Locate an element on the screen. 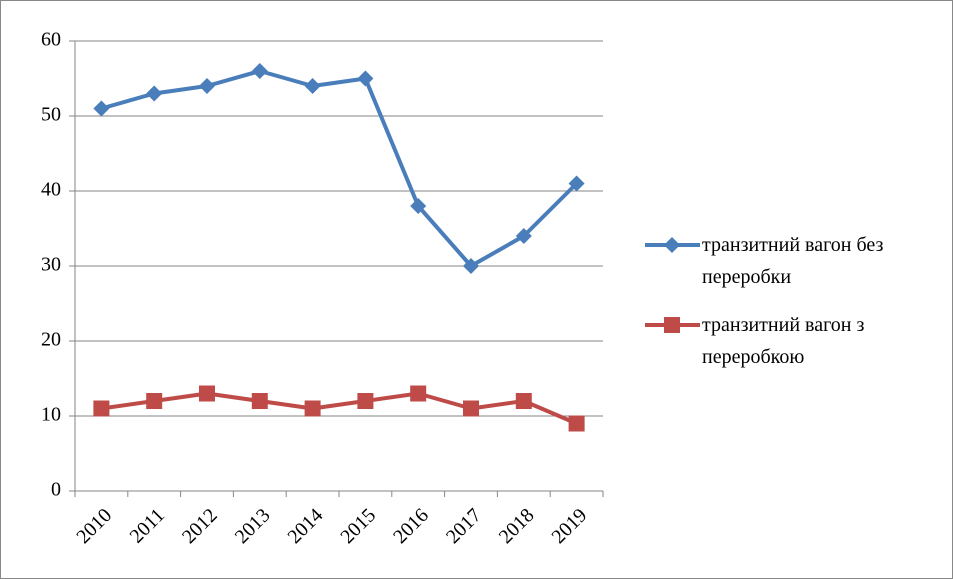 Image resolution: width=953 pixels, height=579 pixels. y-tick-label: 60 is located at coordinates (51, 40).